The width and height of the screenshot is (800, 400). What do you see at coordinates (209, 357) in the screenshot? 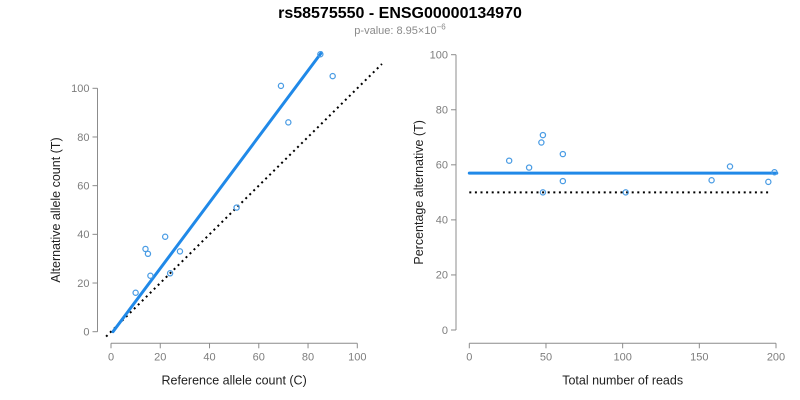
I see `x-tick-label: 40` at bounding box center [209, 357].